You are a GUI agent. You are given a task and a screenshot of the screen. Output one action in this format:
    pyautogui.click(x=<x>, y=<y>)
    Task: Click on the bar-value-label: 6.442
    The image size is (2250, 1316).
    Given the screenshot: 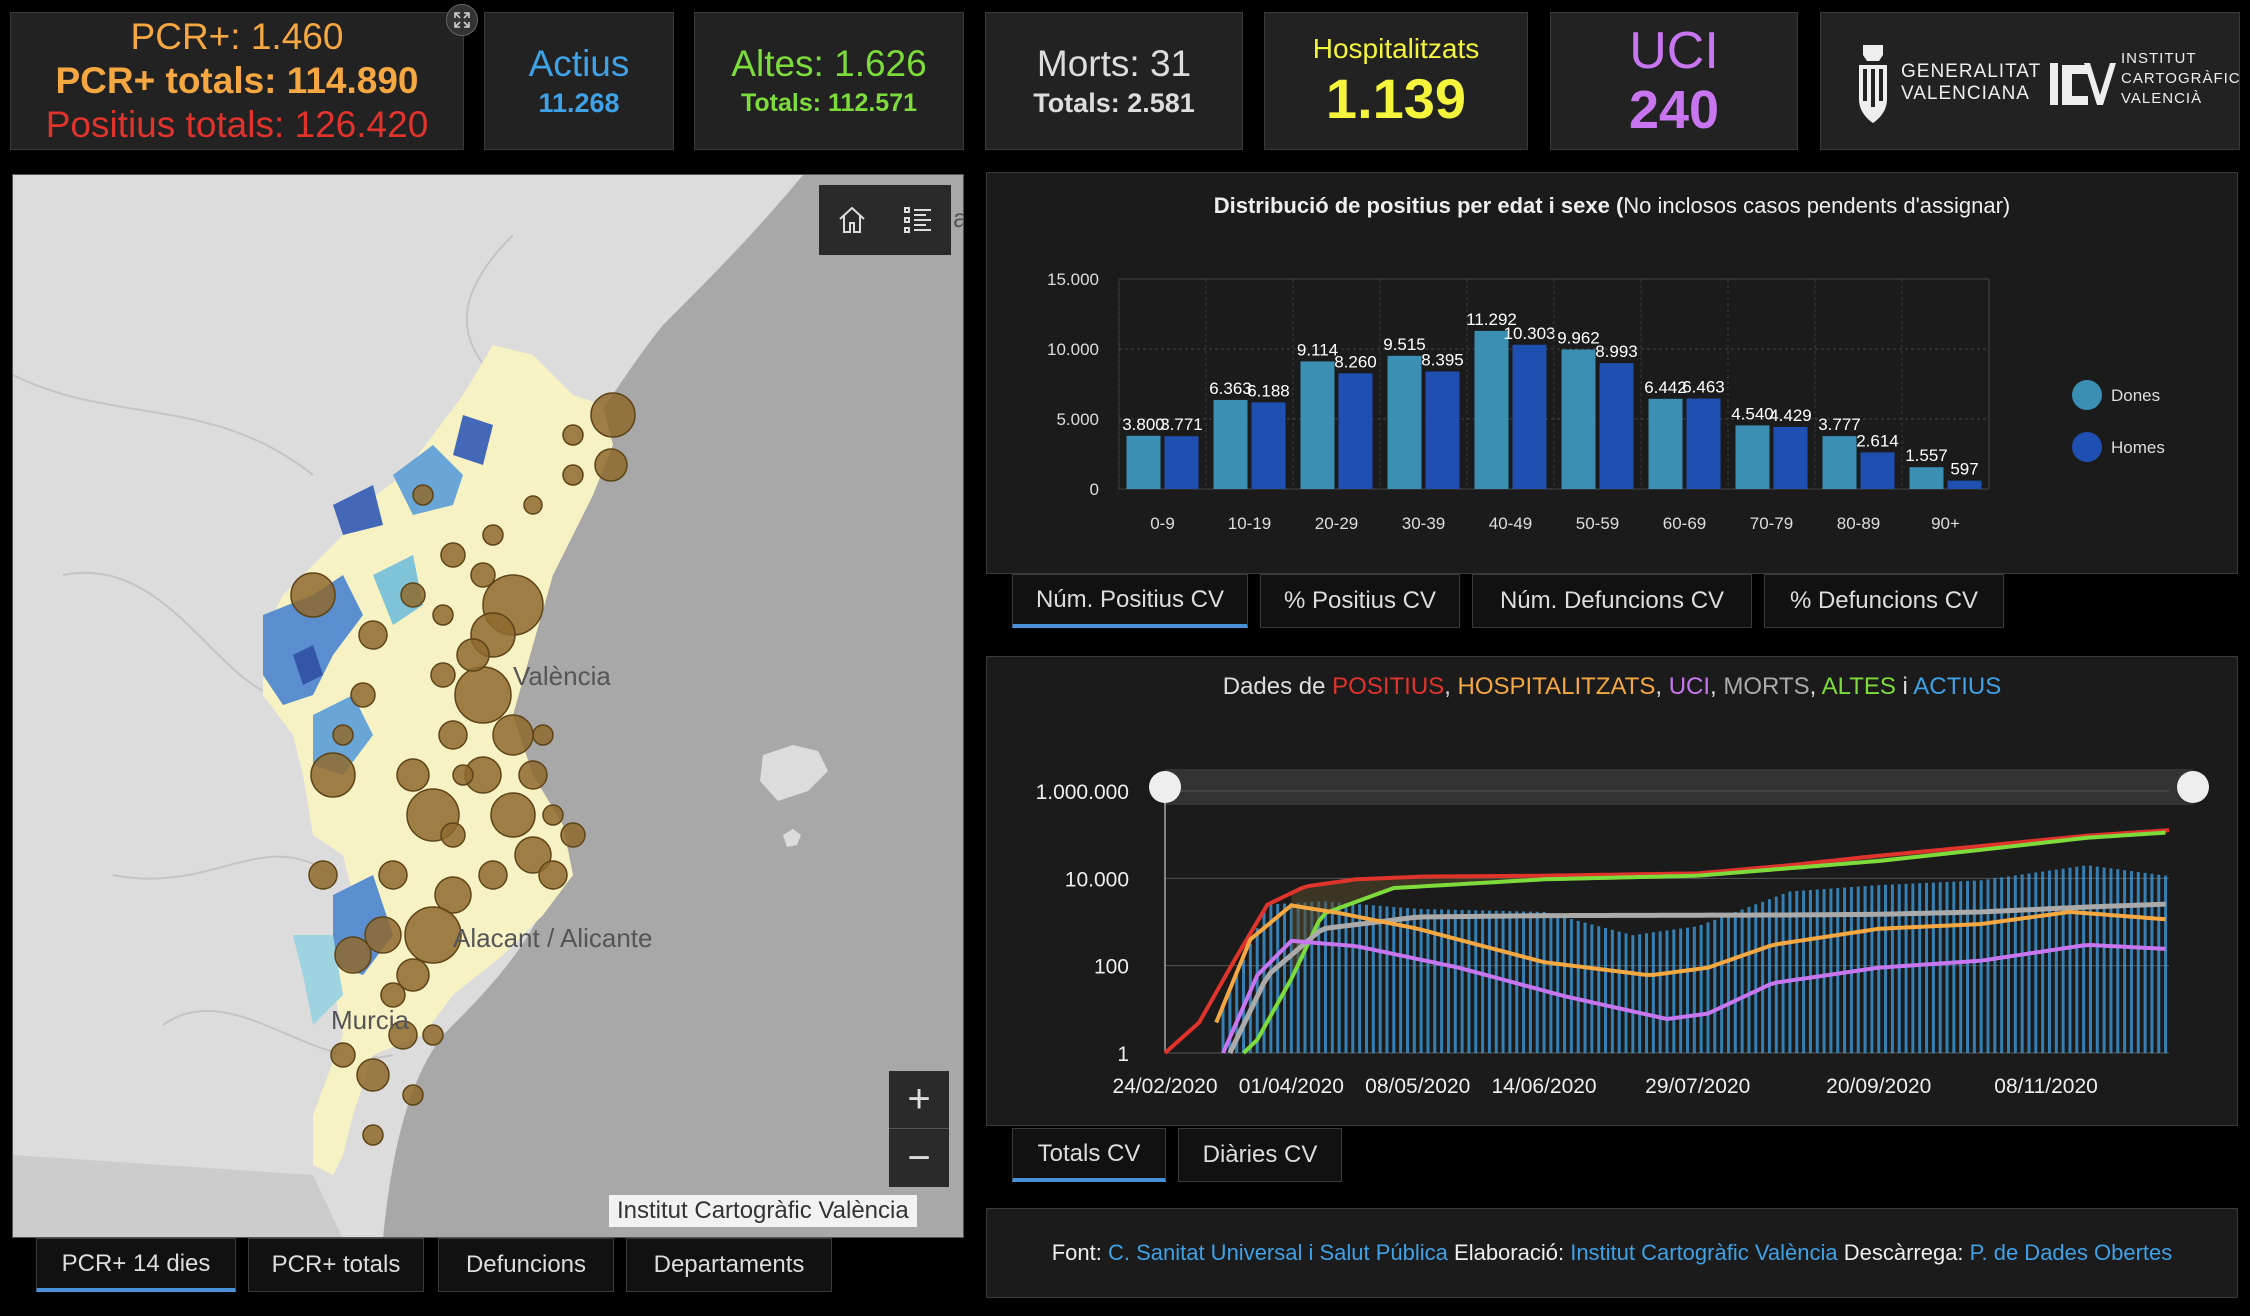 What is the action you would take?
    pyautogui.click(x=1665, y=387)
    